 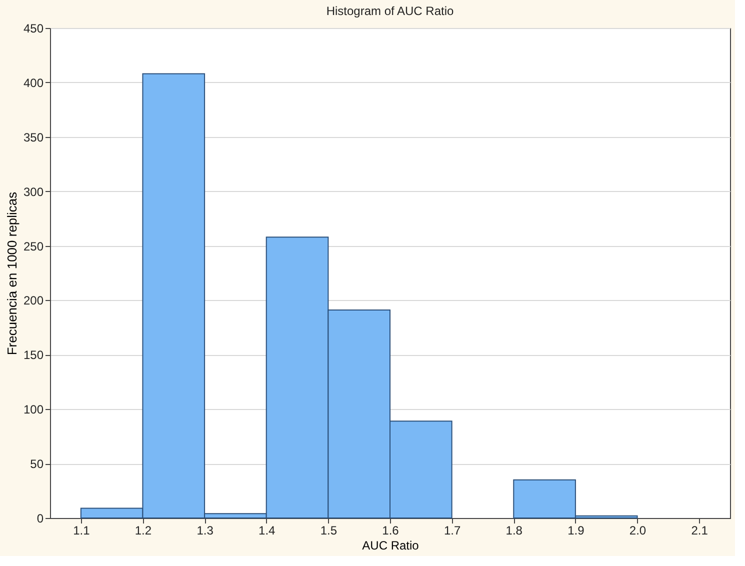 What do you see at coordinates (452, 531) in the screenshot?
I see `x-tick-label: 1.7` at bounding box center [452, 531].